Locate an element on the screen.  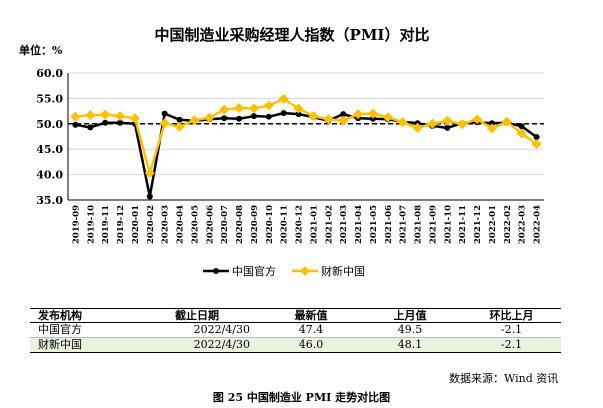
header-previous-value: 上月值 is located at coordinates (410, 315).